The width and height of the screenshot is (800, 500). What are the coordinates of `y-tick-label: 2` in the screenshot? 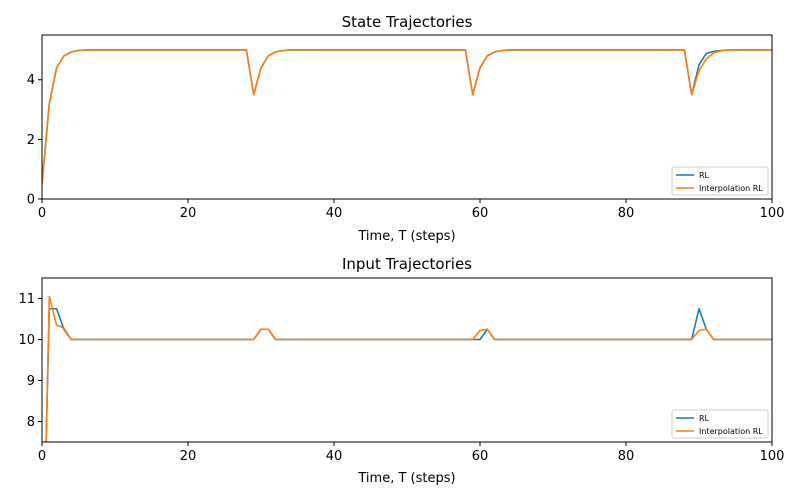 It's located at (31, 140).